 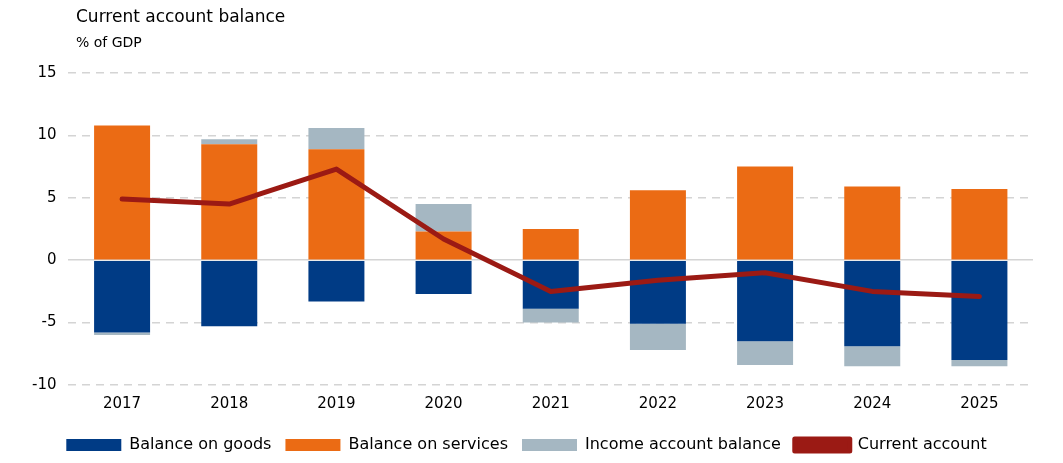 I want to click on chart-title: Current account balance, so click(x=181, y=16).